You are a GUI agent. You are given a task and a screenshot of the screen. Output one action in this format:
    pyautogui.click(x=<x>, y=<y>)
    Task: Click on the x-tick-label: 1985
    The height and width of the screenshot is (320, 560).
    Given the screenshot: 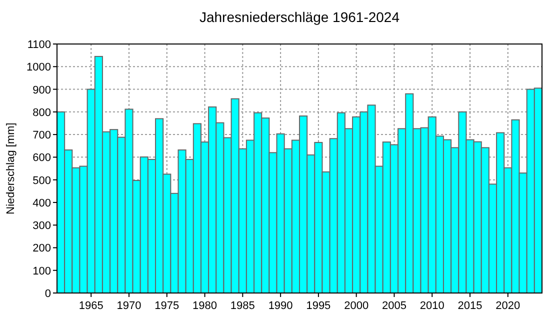 What is the action you would take?
    pyautogui.click(x=242, y=306)
    